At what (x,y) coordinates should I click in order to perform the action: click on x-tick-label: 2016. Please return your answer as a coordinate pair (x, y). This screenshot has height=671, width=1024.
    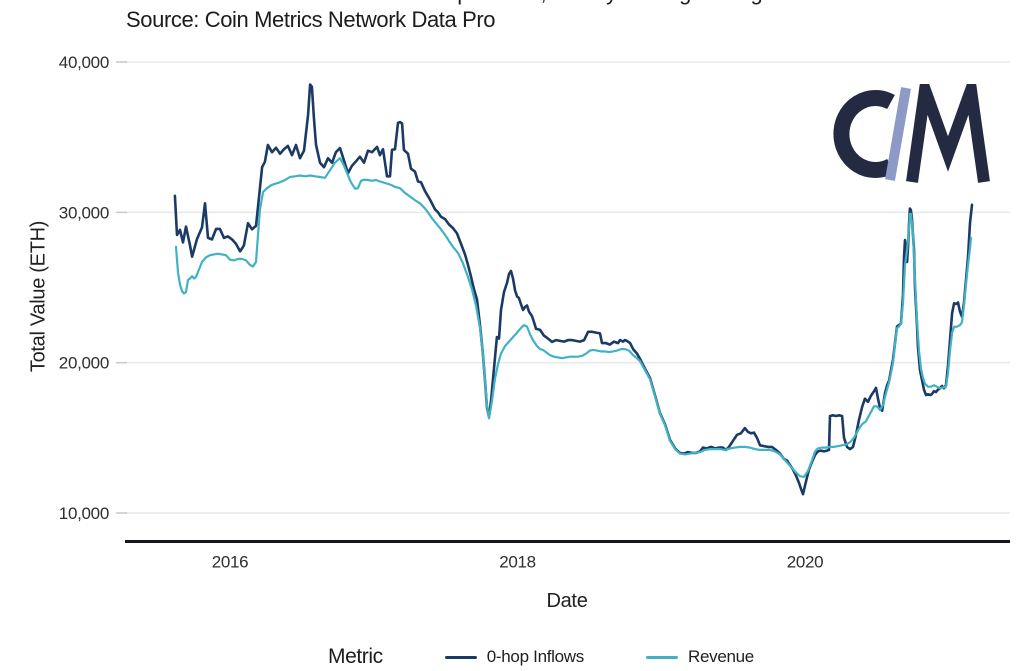
    Looking at the image, I should click on (230, 562).